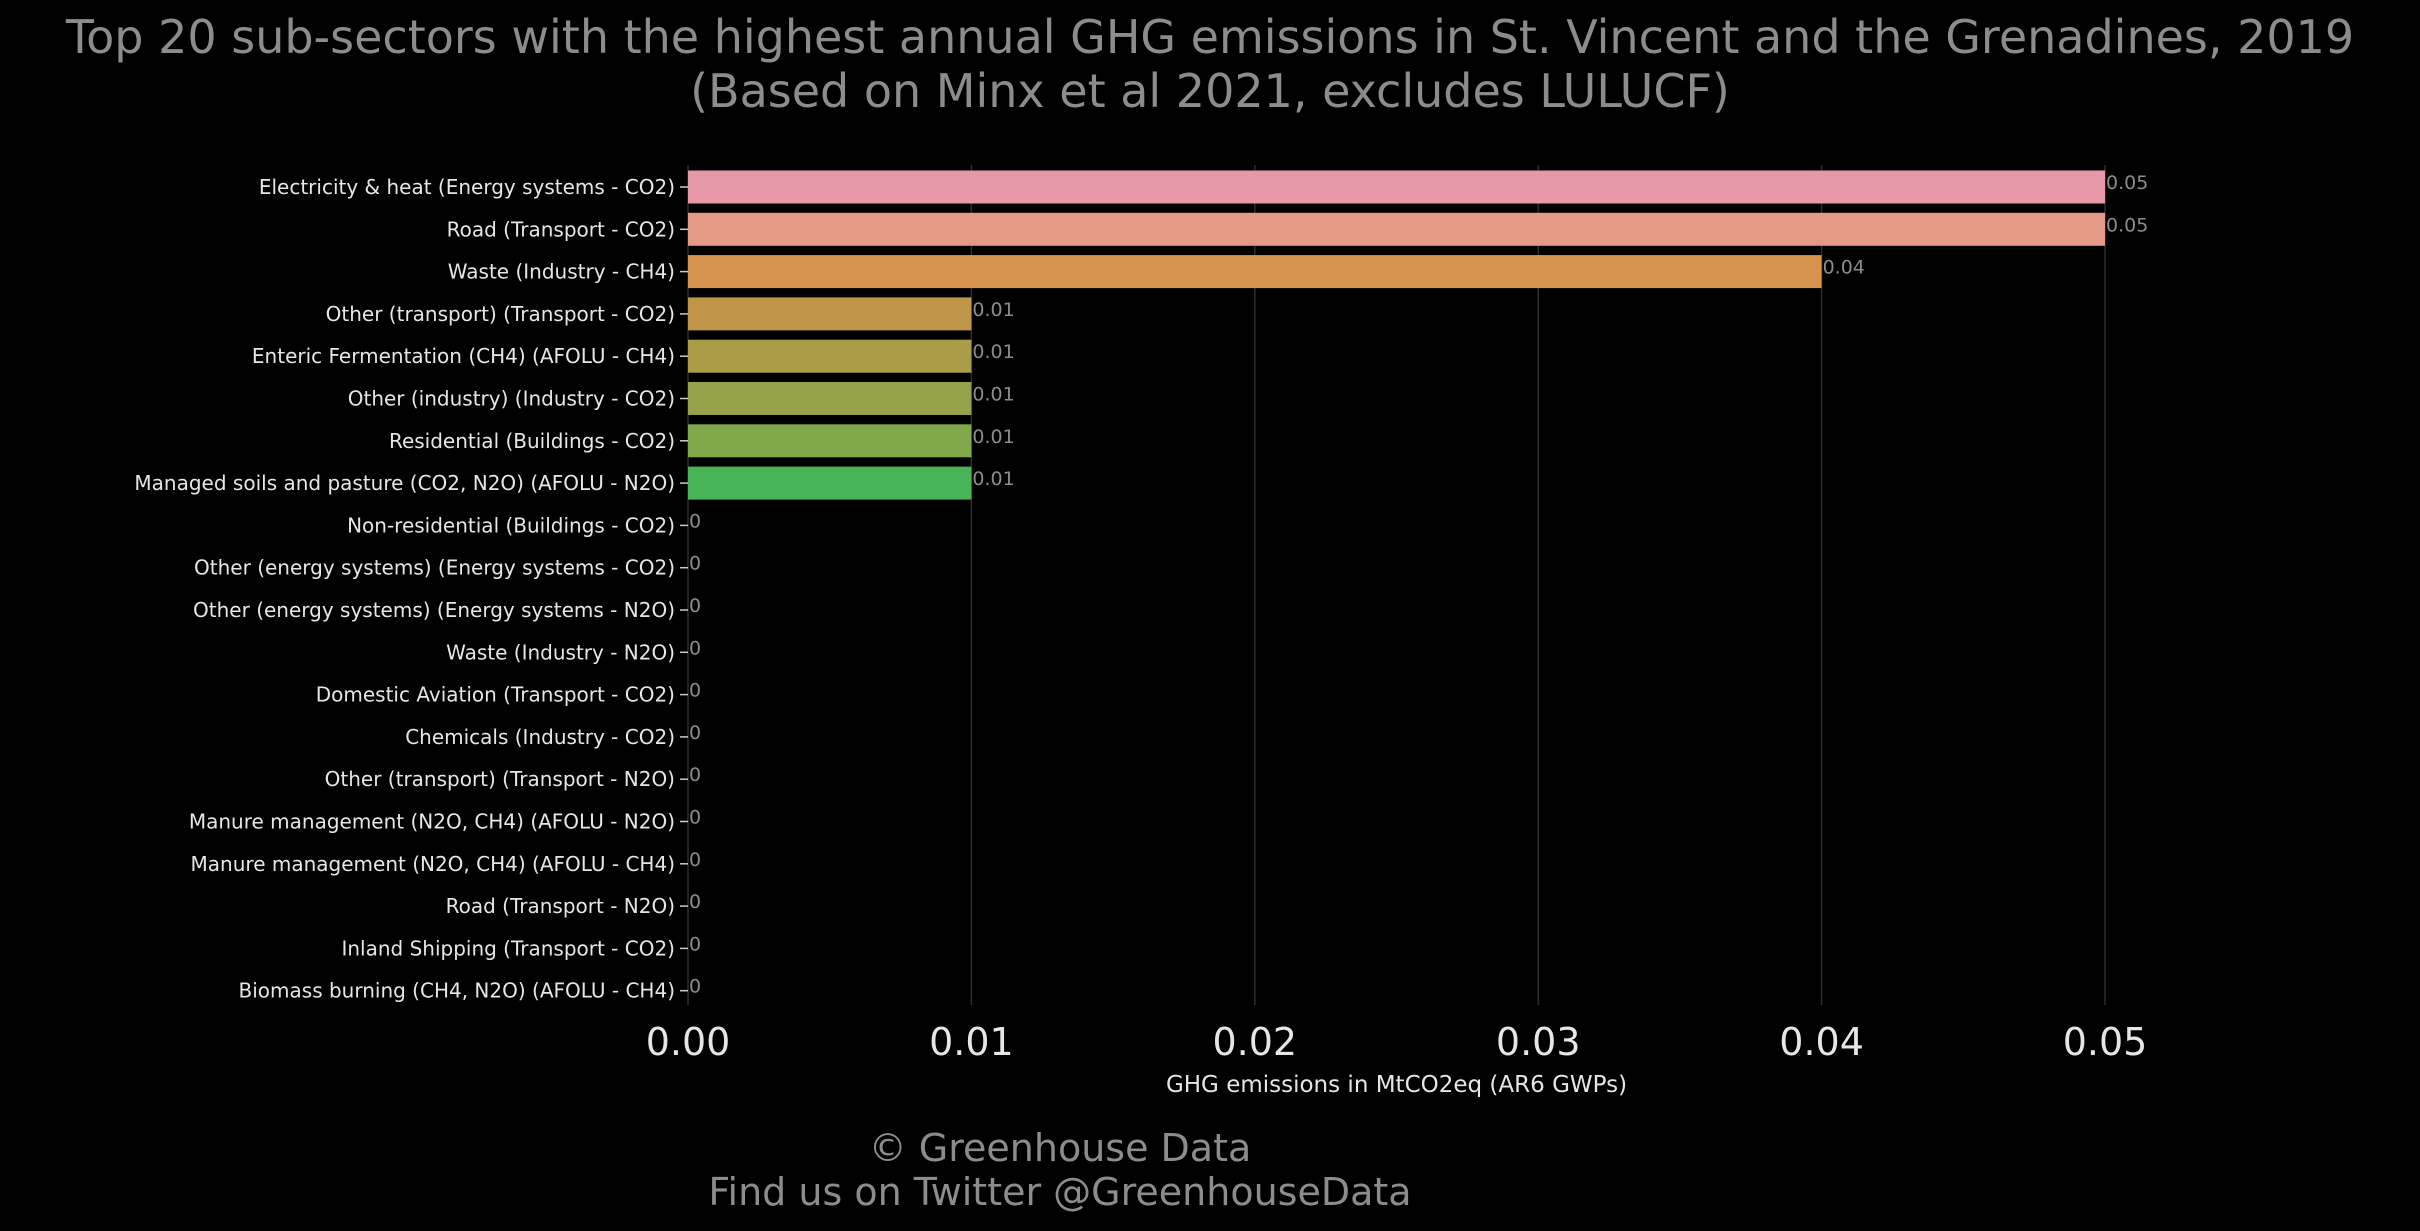  I want to click on category-label: Chemicals (Industry - CO2), so click(540, 737).